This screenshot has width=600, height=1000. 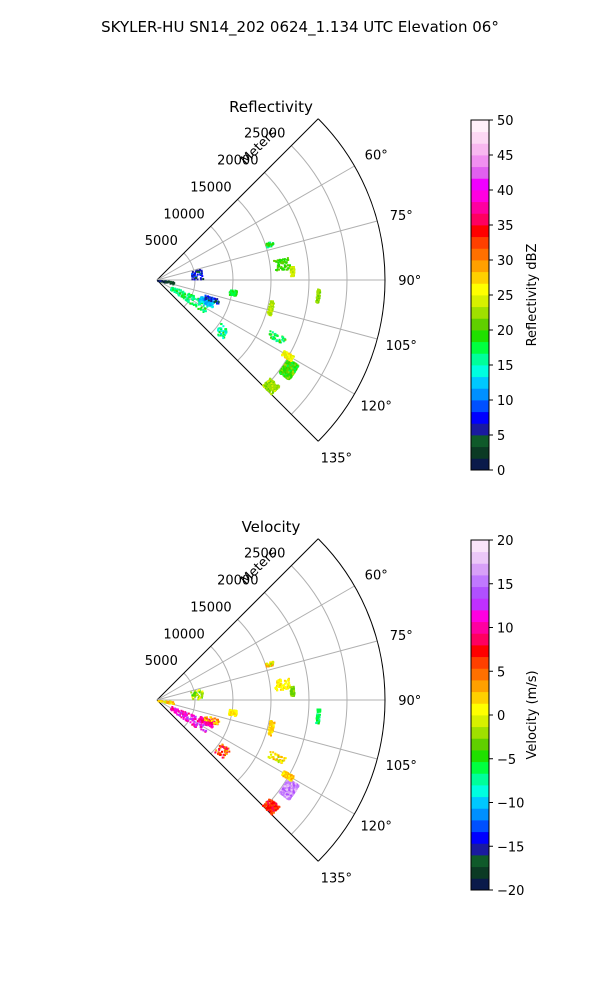 I want to click on azimuth-gridline, so click(x=267, y=729).